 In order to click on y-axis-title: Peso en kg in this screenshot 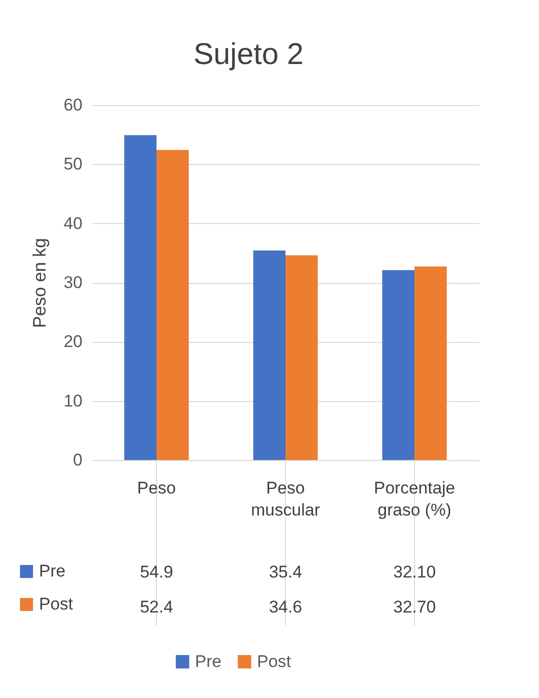, I will do `click(40, 283)`.